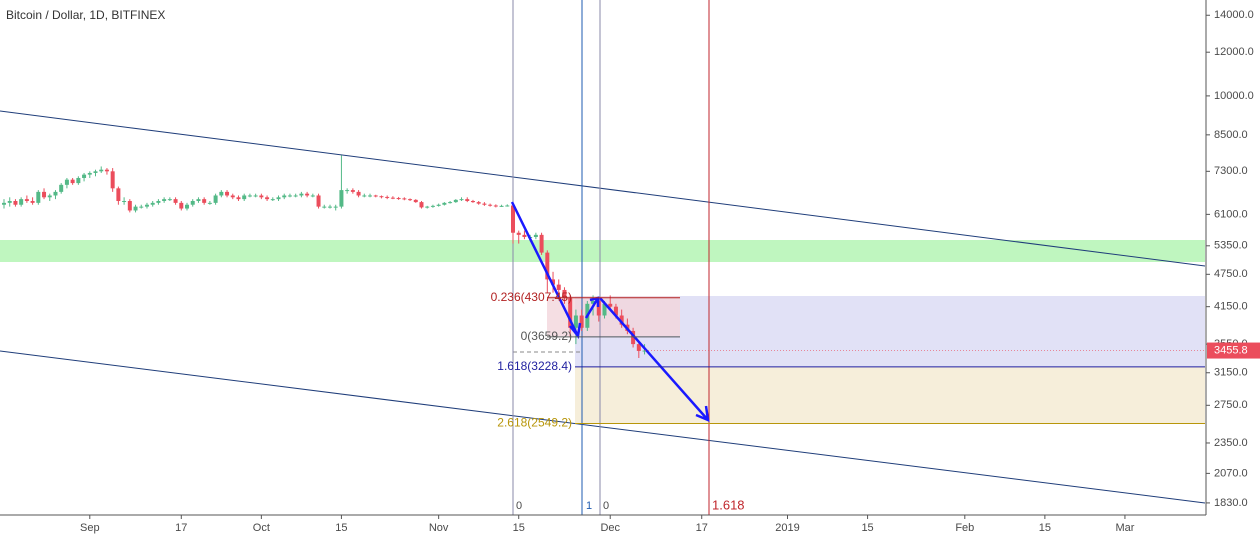  I want to click on y-tick-label: 2350.0, so click(1231, 443).